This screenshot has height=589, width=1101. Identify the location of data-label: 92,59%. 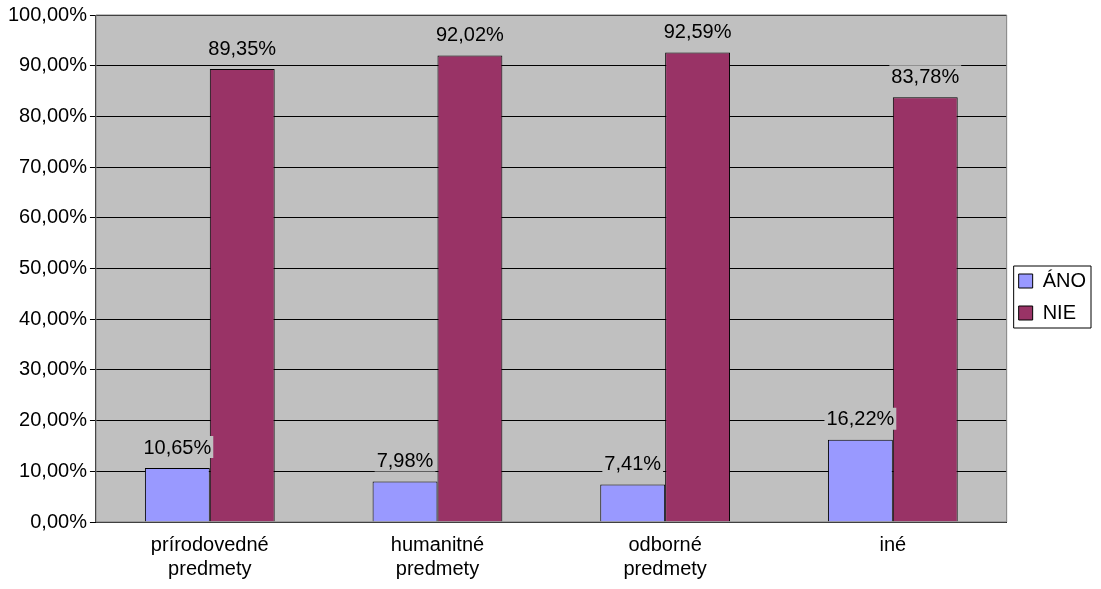
(697, 31).